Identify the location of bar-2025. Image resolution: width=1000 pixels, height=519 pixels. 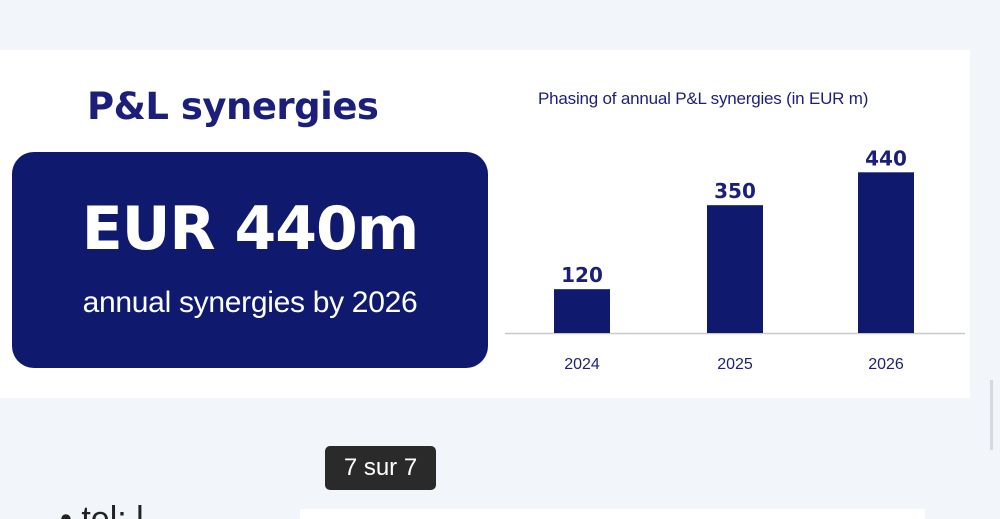
(735, 269).